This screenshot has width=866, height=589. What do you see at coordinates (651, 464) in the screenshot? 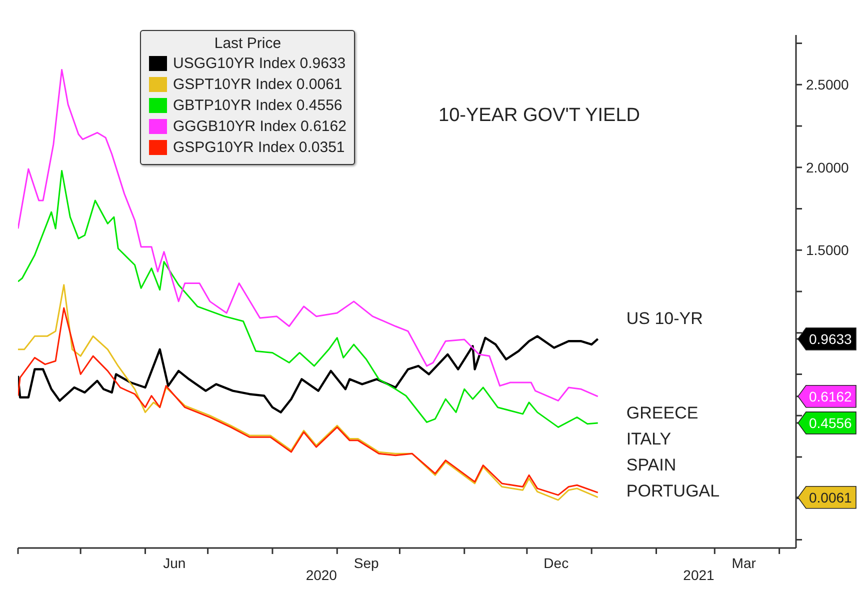
I see `annotation: SPAIN` at bounding box center [651, 464].